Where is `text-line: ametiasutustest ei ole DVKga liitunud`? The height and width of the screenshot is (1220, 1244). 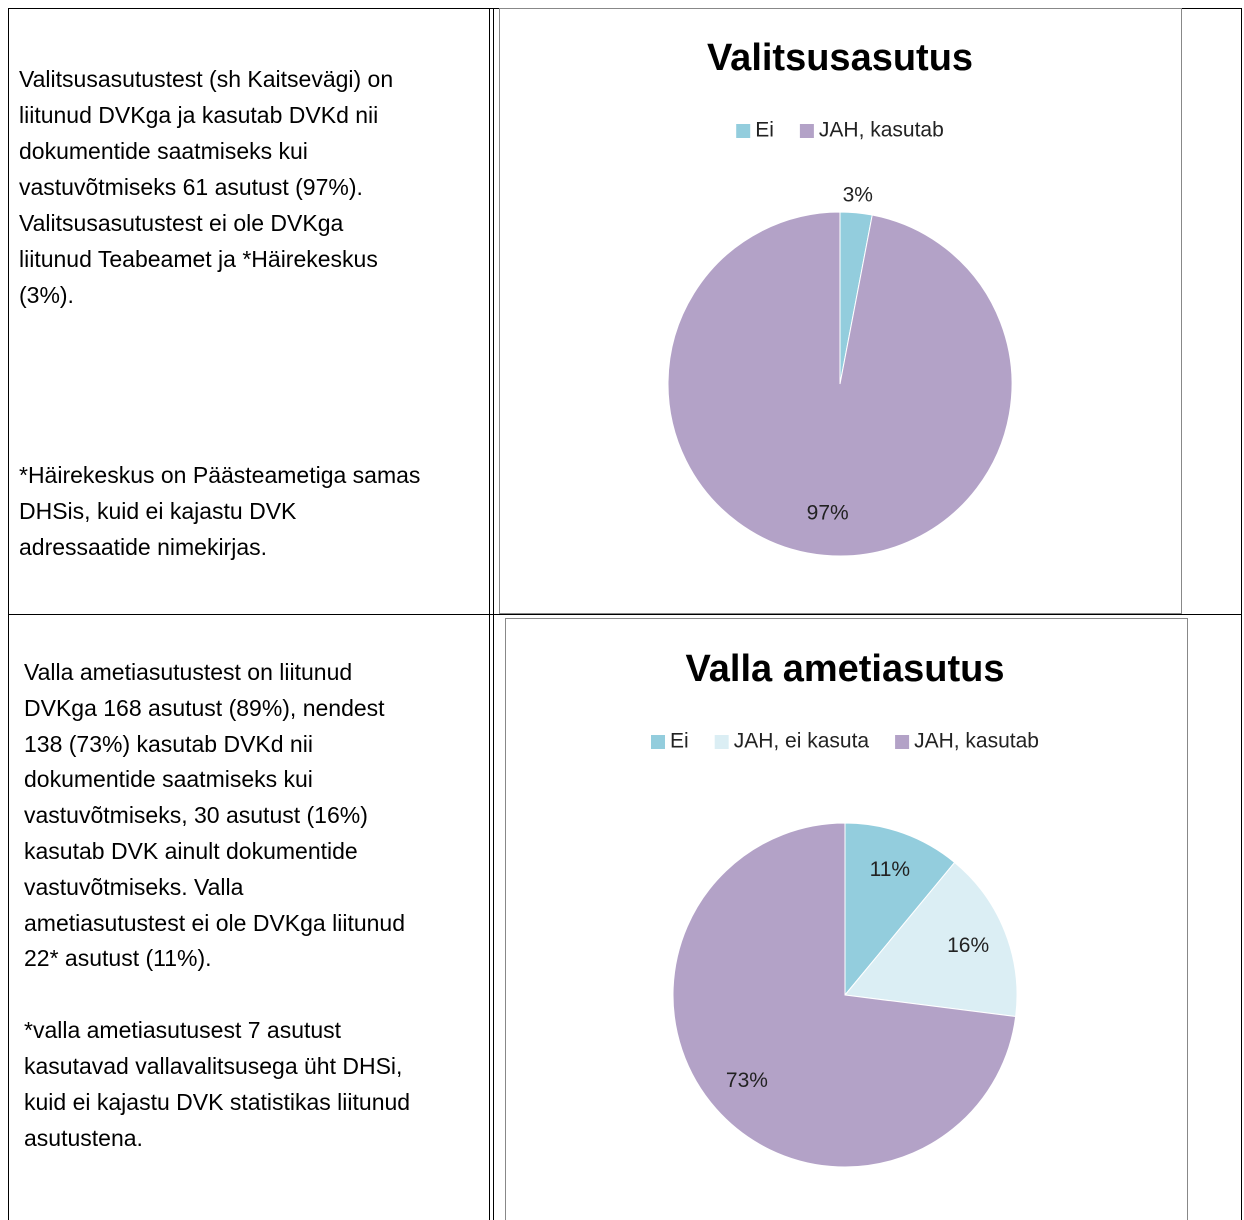 text-line: ametiasutustest ei ole DVKga liitunud is located at coordinates (214, 922).